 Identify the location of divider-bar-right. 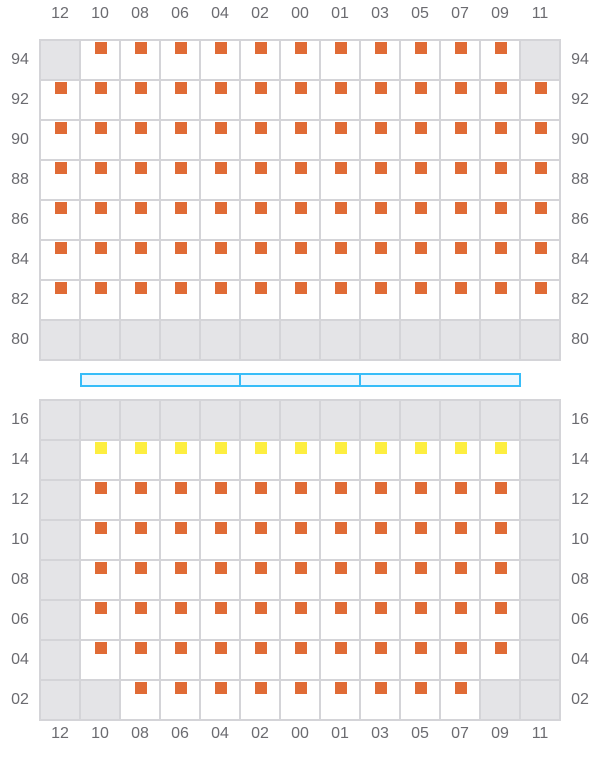
(440, 380).